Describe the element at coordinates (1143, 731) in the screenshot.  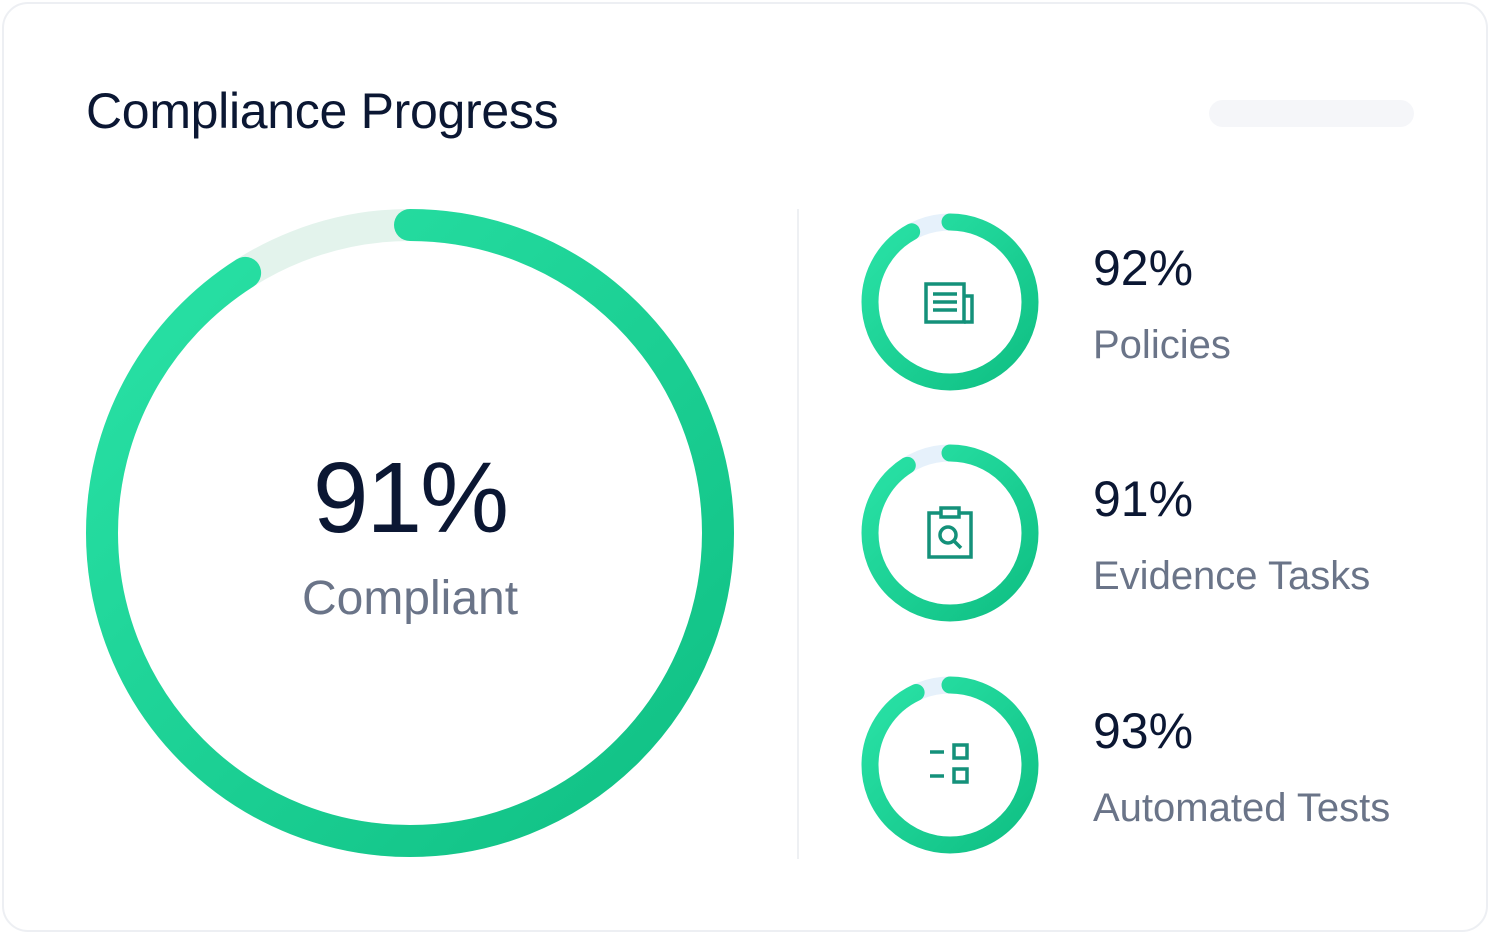
I see `automated-tests-percent: 93%` at that location.